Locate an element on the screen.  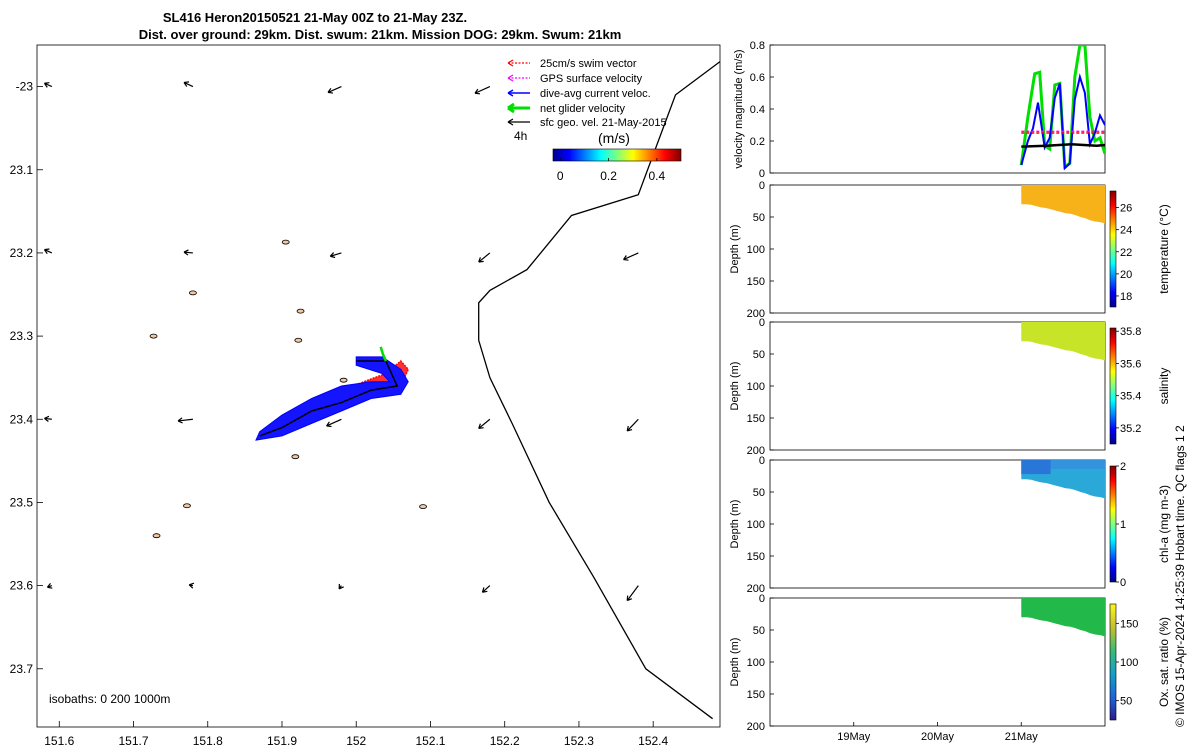
colorbar-tick-label: 26 is located at coordinates (1126, 209).